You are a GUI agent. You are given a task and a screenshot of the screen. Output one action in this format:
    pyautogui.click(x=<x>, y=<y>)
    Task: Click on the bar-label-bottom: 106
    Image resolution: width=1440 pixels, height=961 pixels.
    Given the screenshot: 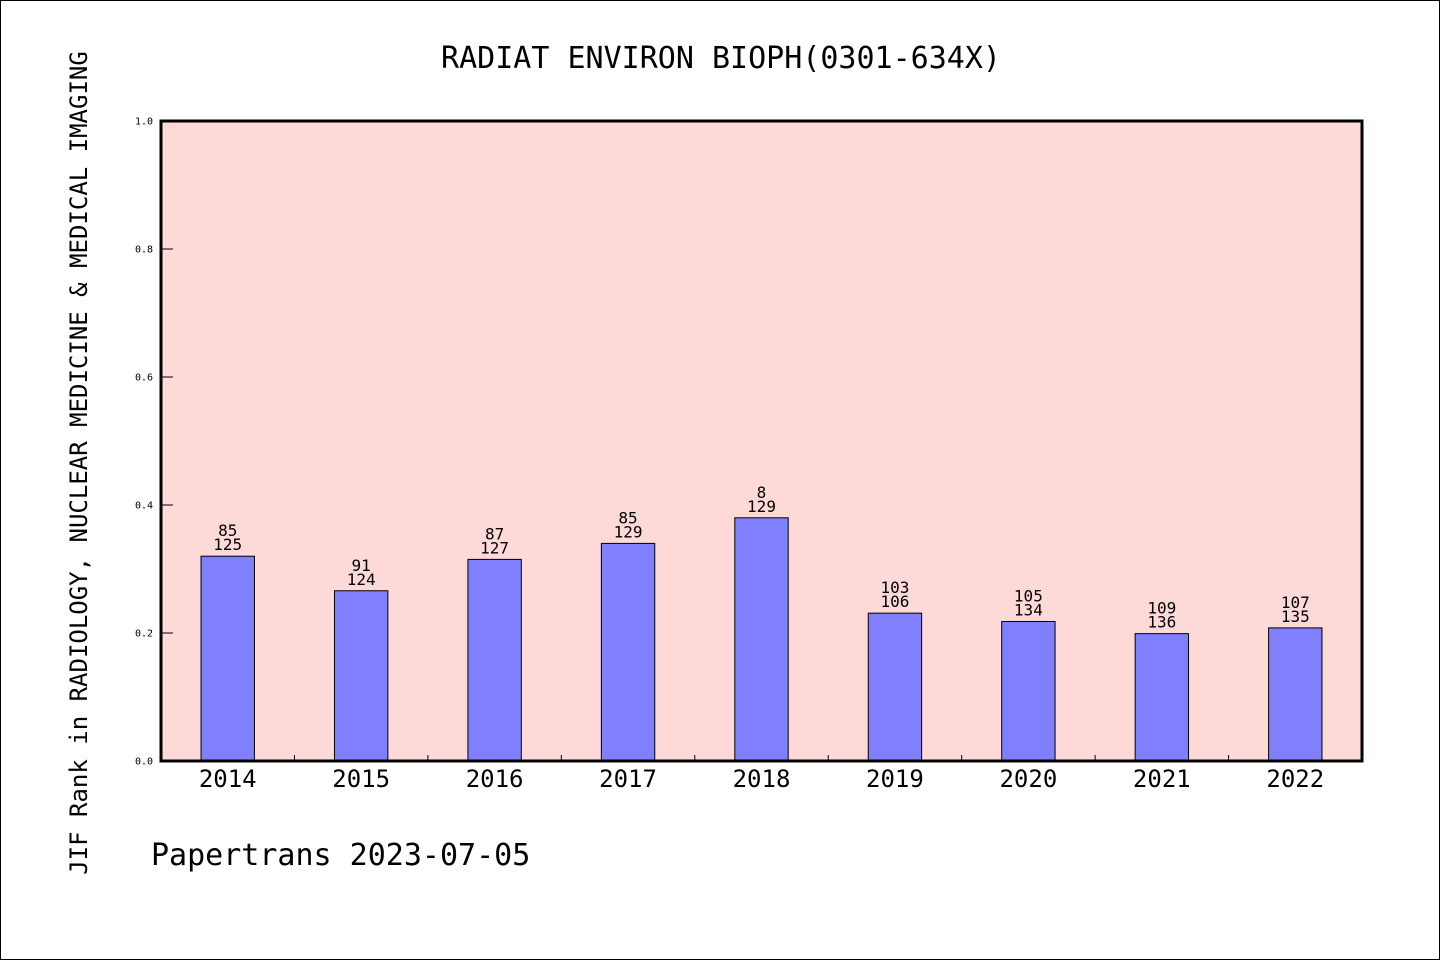 What is the action you would take?
    pyautogui.click(x=894, y=601)
    